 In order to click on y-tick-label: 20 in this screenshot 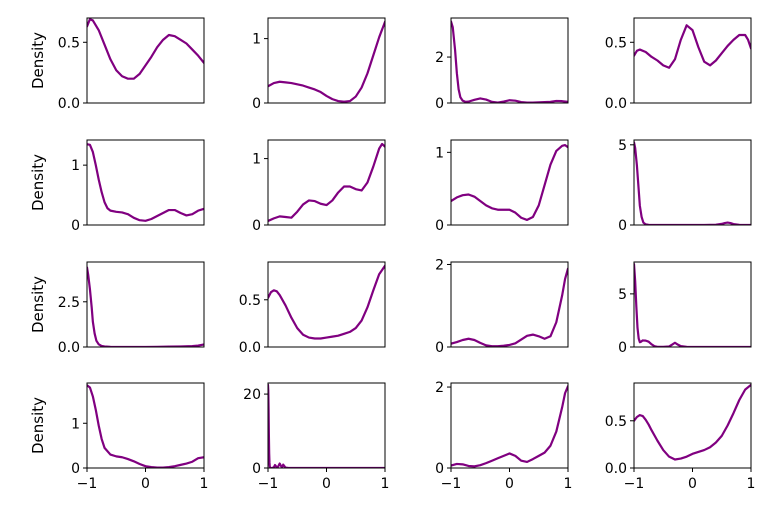, I will do `click(252, 395)`.